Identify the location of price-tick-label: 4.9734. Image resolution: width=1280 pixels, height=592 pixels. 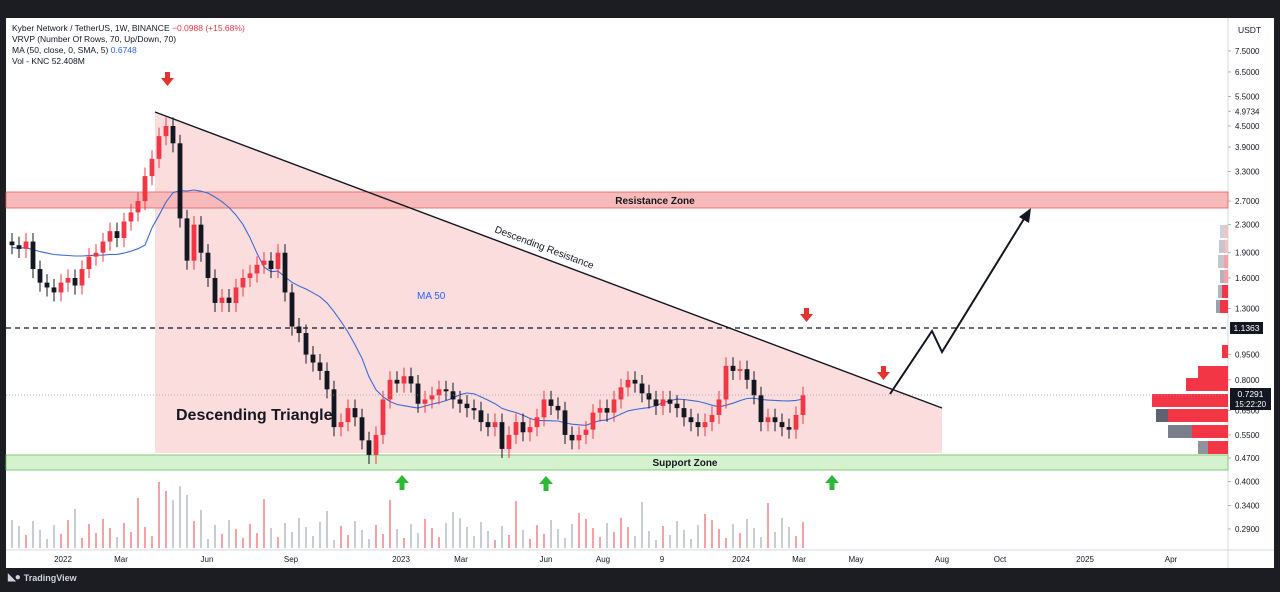
(1247, 111).